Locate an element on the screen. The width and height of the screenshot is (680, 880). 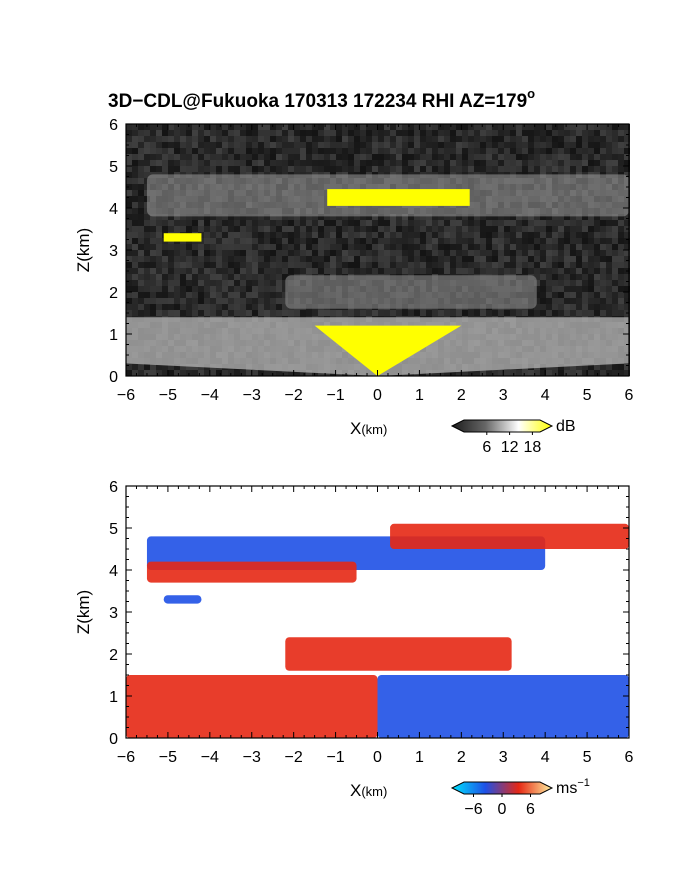
colorbar-label: ms−1 is located at coordinates (573, 787).